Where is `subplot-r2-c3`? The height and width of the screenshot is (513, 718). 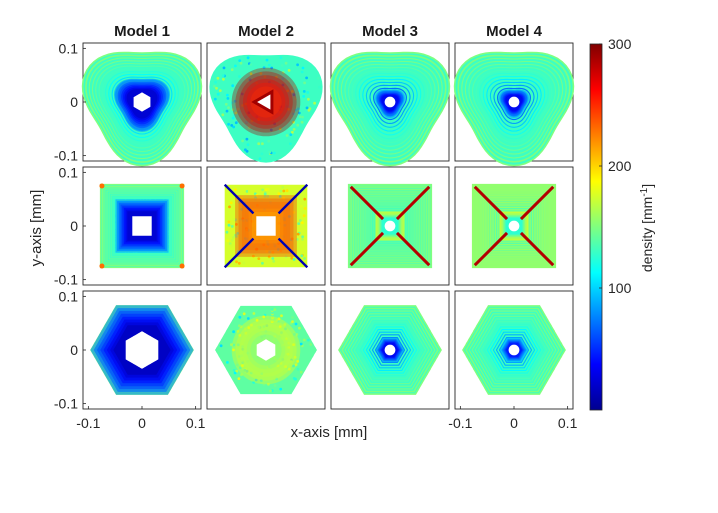
subplot-r2-c3 is located at coordinates (514, 350).